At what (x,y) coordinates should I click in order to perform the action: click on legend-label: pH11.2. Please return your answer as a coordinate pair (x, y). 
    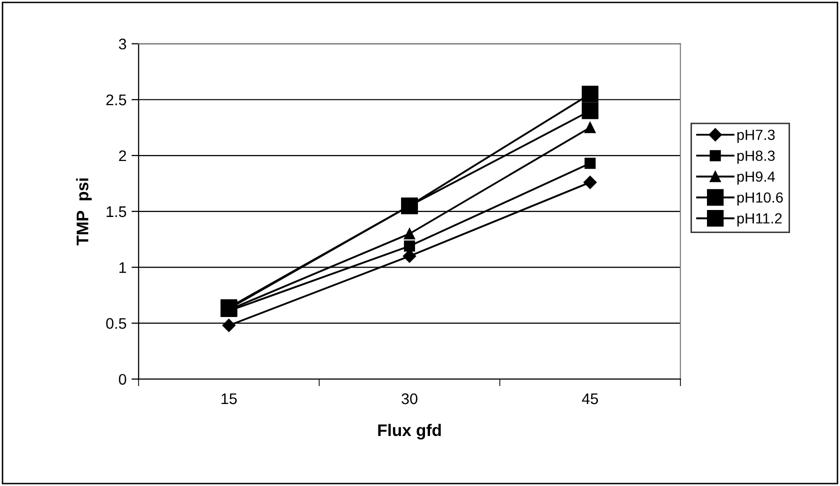
    Looking at the image, I should click on (759, 219).